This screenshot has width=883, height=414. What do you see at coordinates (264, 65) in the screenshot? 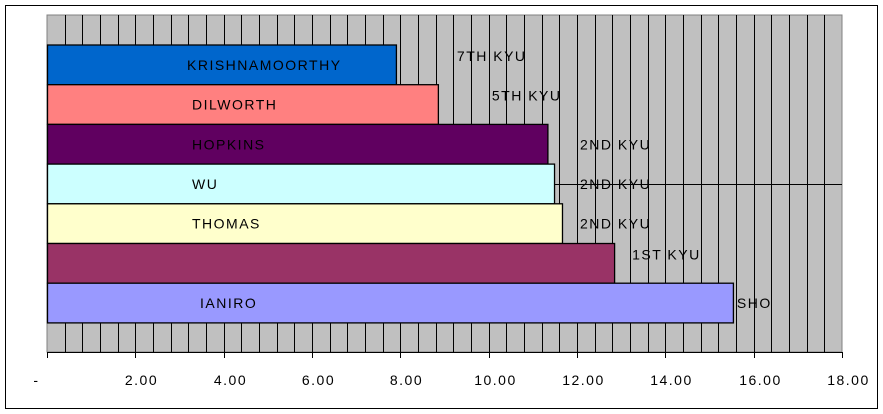
I see `bar-name-label: KRISHNAMOORTHY` at bounding box center [264, 65].